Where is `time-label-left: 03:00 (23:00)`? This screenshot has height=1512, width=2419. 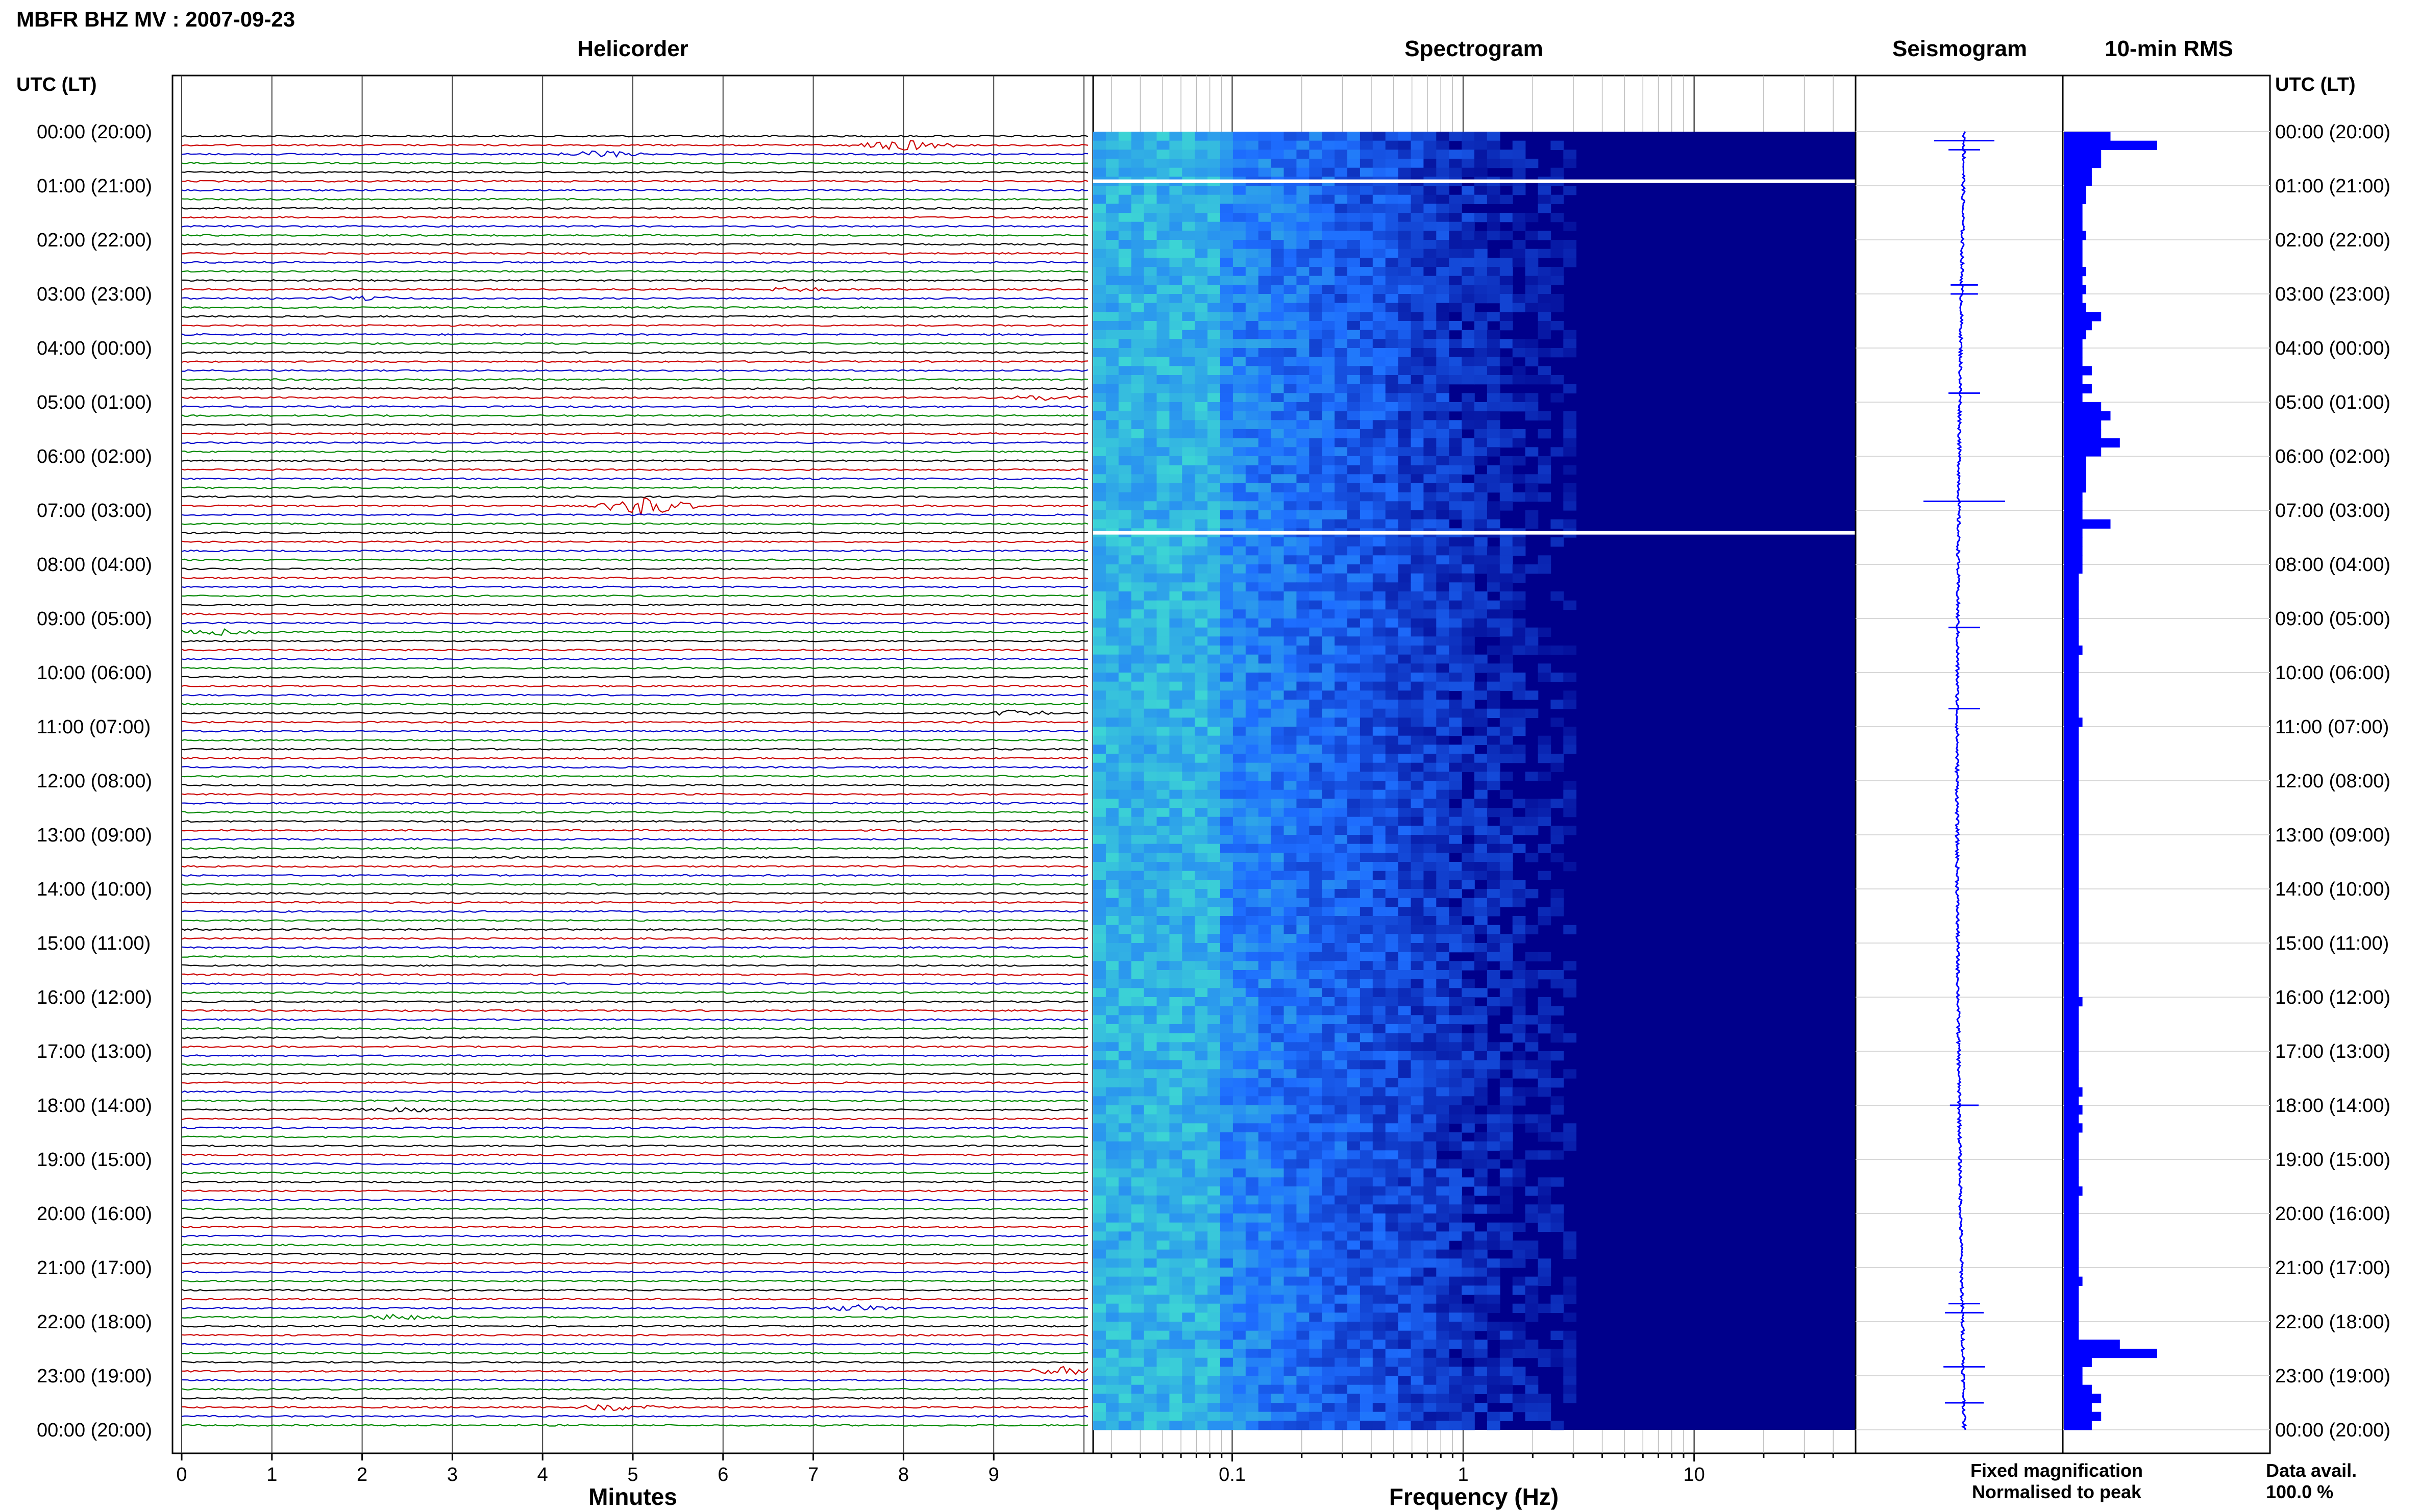 time-label-left: 03:00 (23:00) is located at coordinates (94, 294).